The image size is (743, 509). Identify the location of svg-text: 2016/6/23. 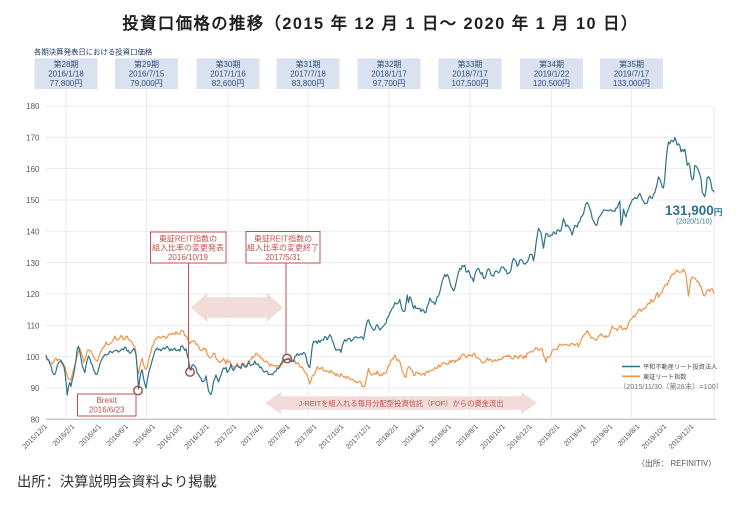
(107, 410).